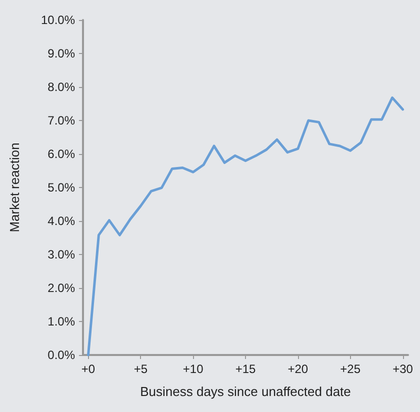 Image resolution: width=420 pixels, height=412 pixels. I want to click on y-tick-label: 1.0%, so click(62, 321).